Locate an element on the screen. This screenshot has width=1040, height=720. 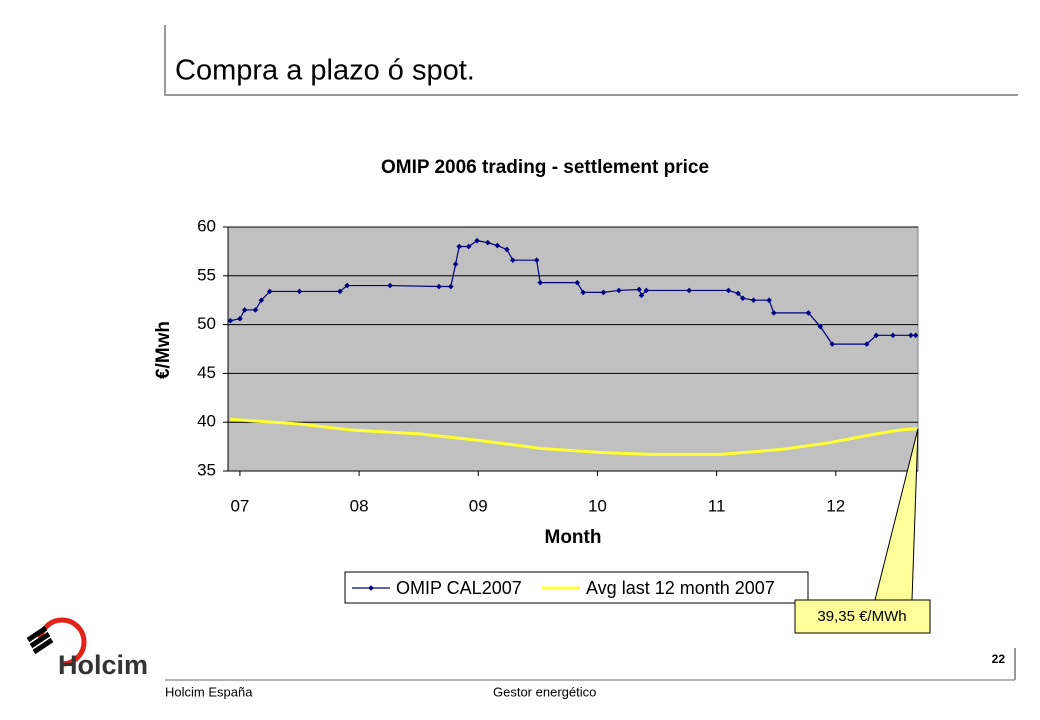
y-tick-label: 35 is located at coordinates (206, 469).